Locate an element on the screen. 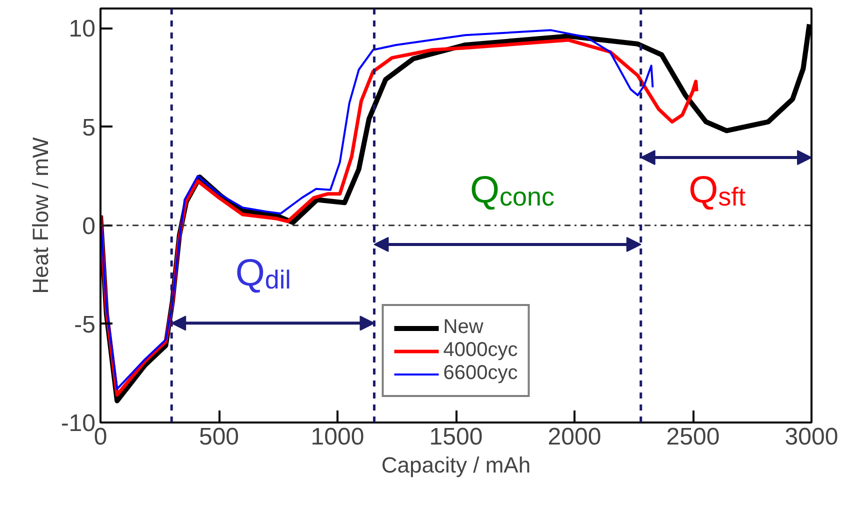 This screenshot has width=856, height=512. y-tick-label: 10 is located at coordinates (82, 29).